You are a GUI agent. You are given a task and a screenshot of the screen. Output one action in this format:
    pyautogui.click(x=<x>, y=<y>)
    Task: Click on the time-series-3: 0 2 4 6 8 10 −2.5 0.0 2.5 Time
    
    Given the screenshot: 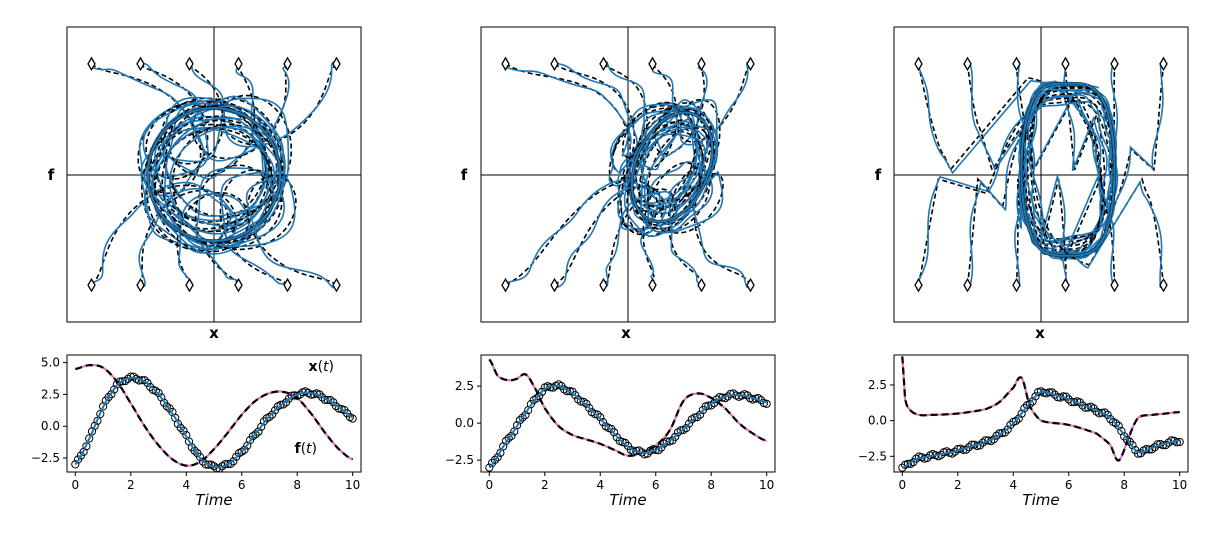 What is the action you would take?
    pyautogui.click(x=1023, y=431)
    